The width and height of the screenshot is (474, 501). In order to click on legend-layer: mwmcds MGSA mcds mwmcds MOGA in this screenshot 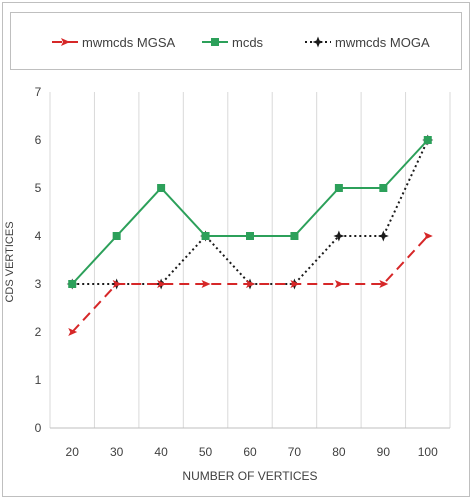, I will do `click(241, 42)`.